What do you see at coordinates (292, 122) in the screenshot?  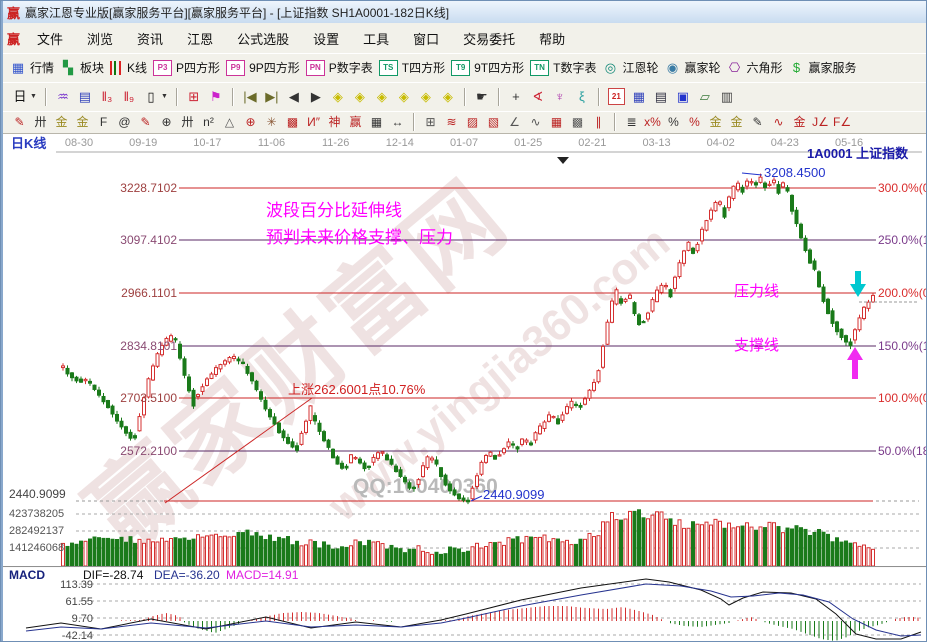 I see `circle-grid-tool: ▩` at bounding box center [292, 122].